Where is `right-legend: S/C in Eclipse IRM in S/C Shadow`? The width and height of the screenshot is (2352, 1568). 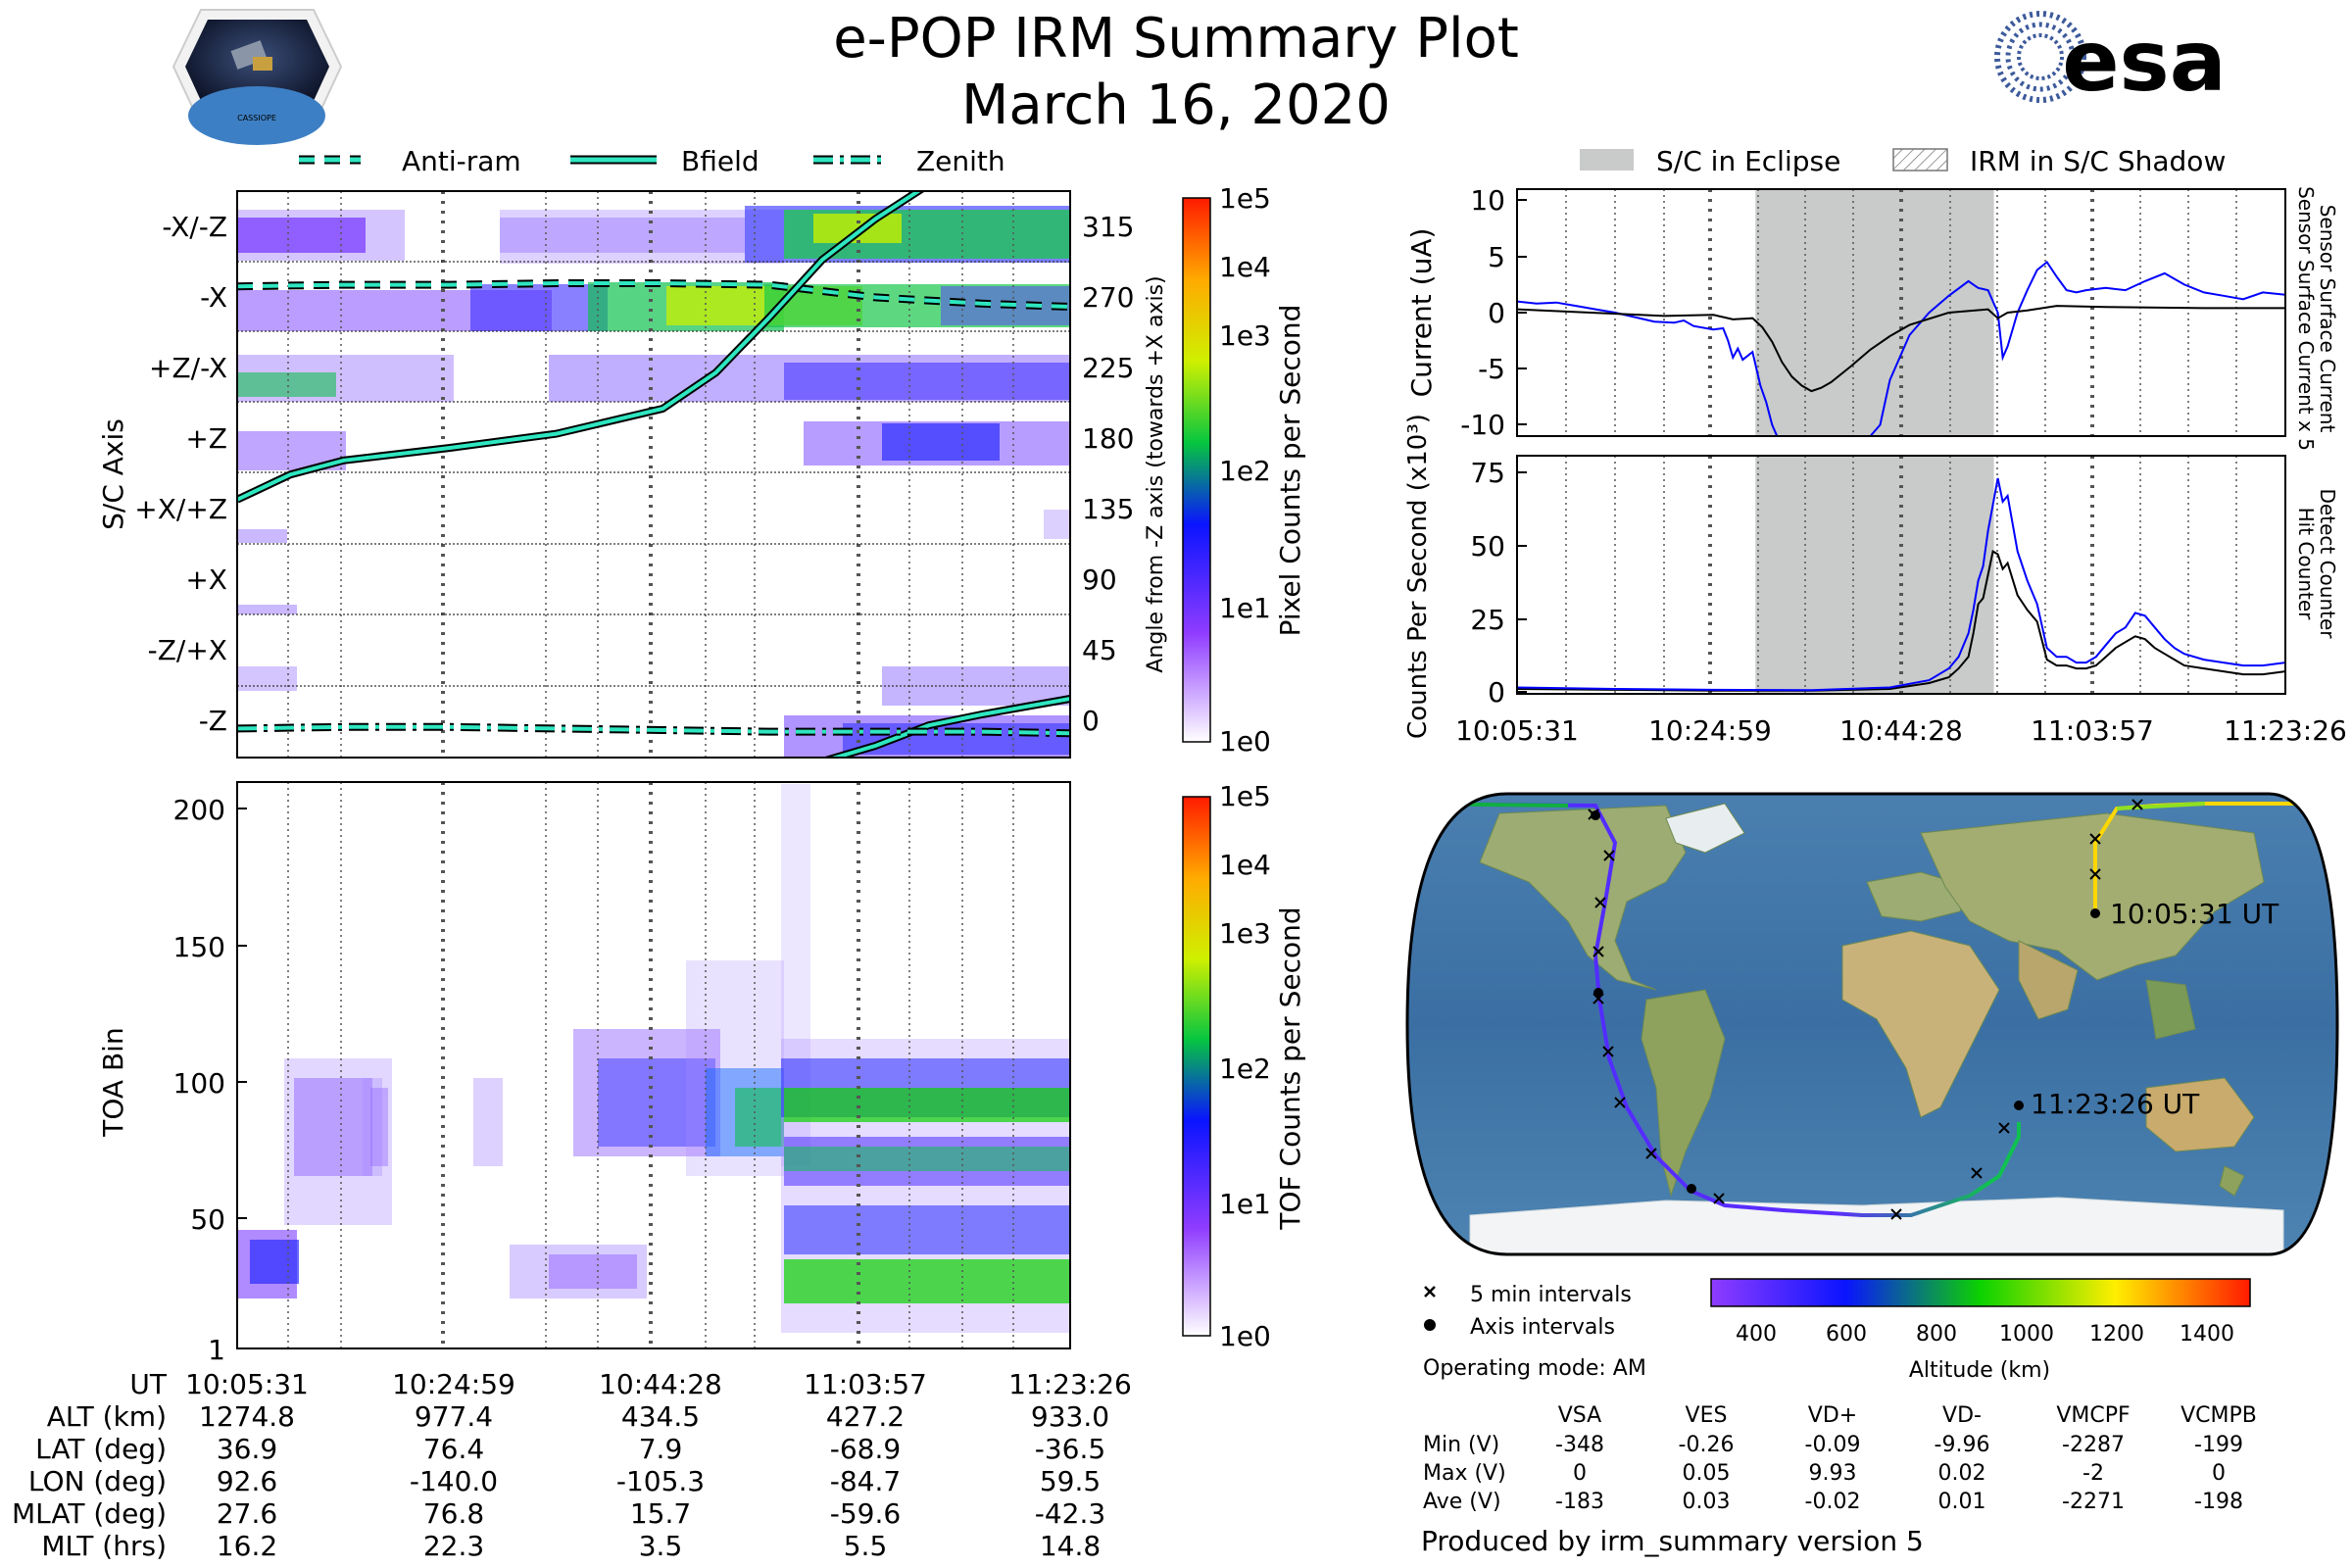 right-legend: S/C in Eclipse IRM in S/C Shadow is located at coordinates (1903, 161).